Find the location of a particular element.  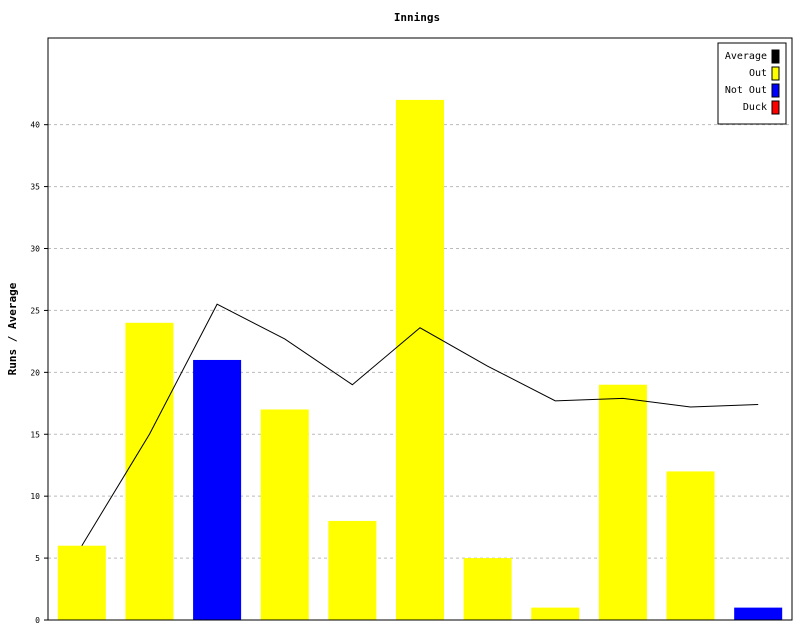

y-tick-label: 35 is located at coordinates (35, 187).